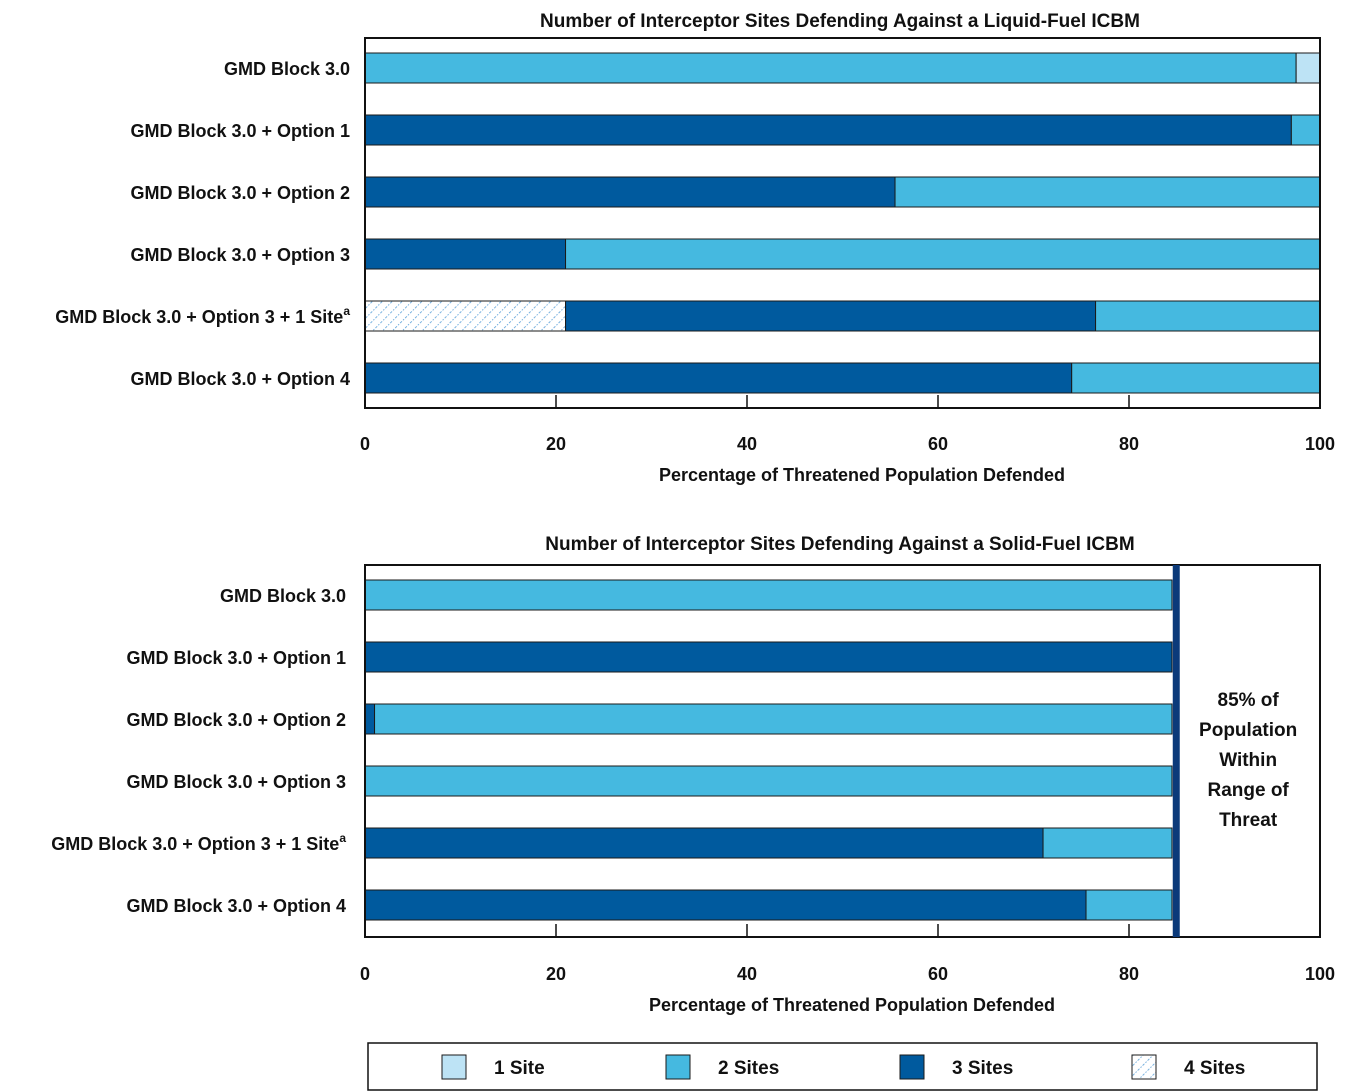 Image resolution: width=1352 pixels, height=1091 pixels. What do you see at coordinates (912, 1067) in the screenshot?
I see `legend-swatch-three-sites` at bounding box center [912, 1067].